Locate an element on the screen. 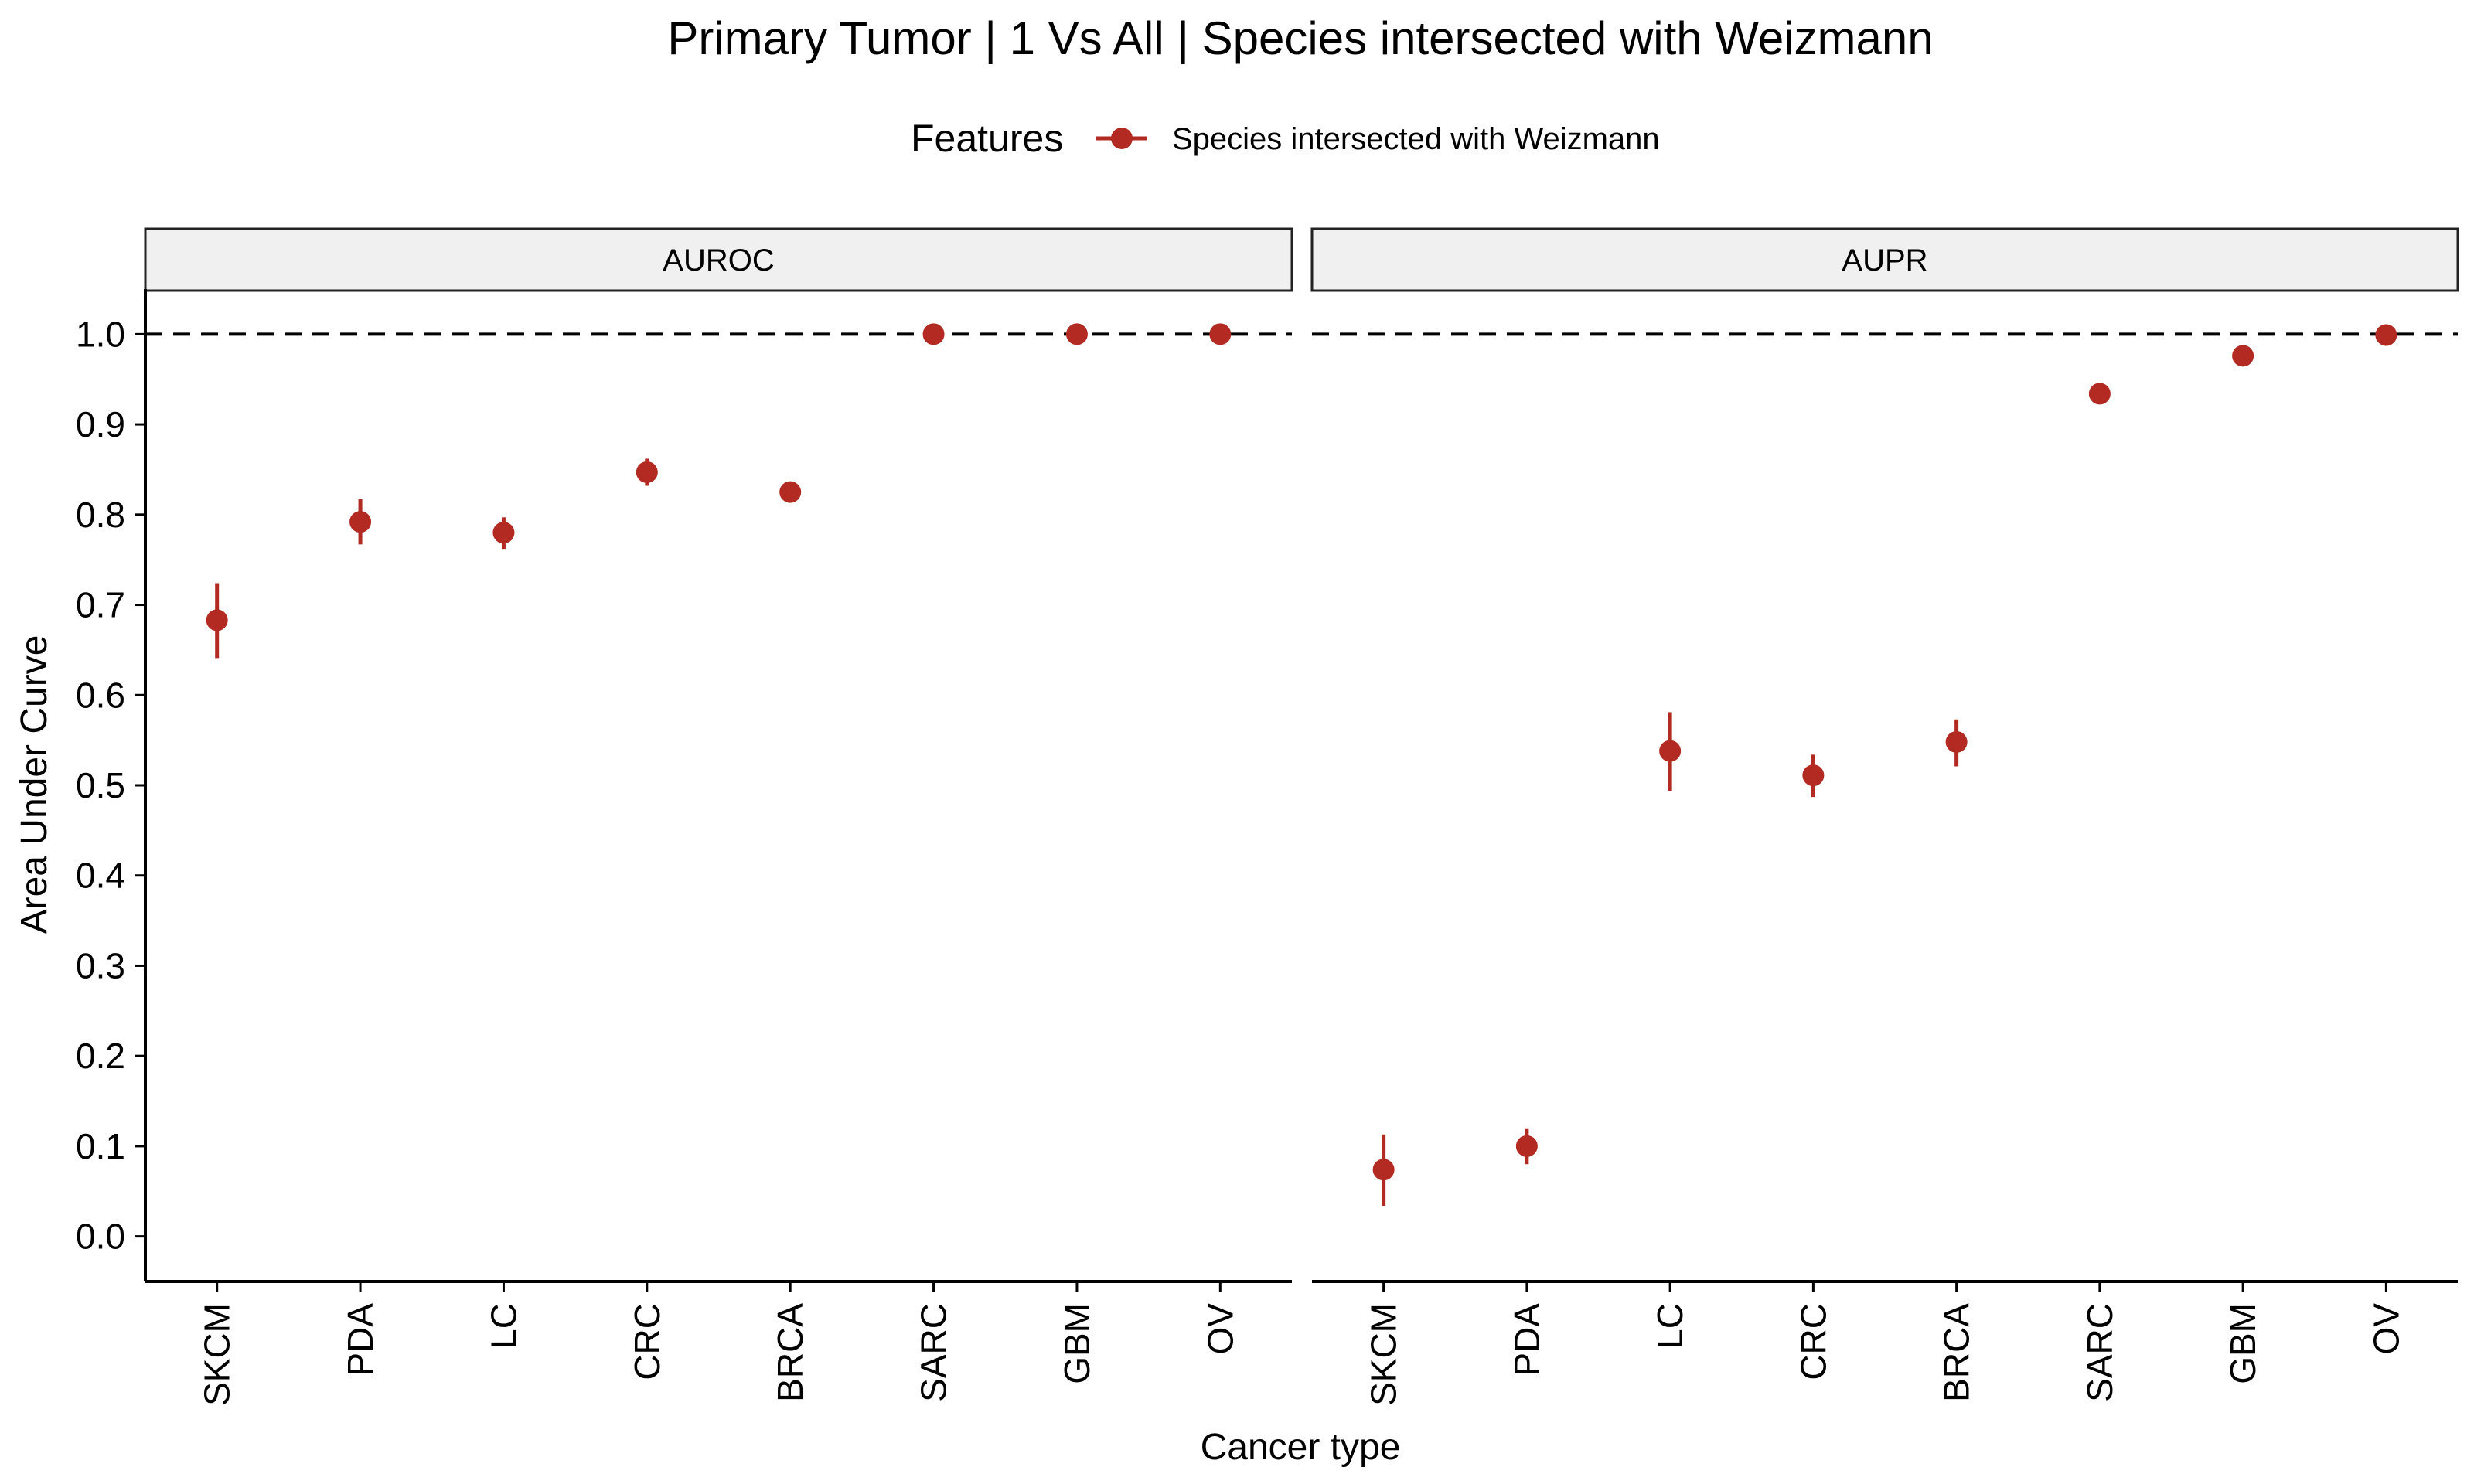  y-tick-label: 0.1 is located at coordinates (100, 1146).